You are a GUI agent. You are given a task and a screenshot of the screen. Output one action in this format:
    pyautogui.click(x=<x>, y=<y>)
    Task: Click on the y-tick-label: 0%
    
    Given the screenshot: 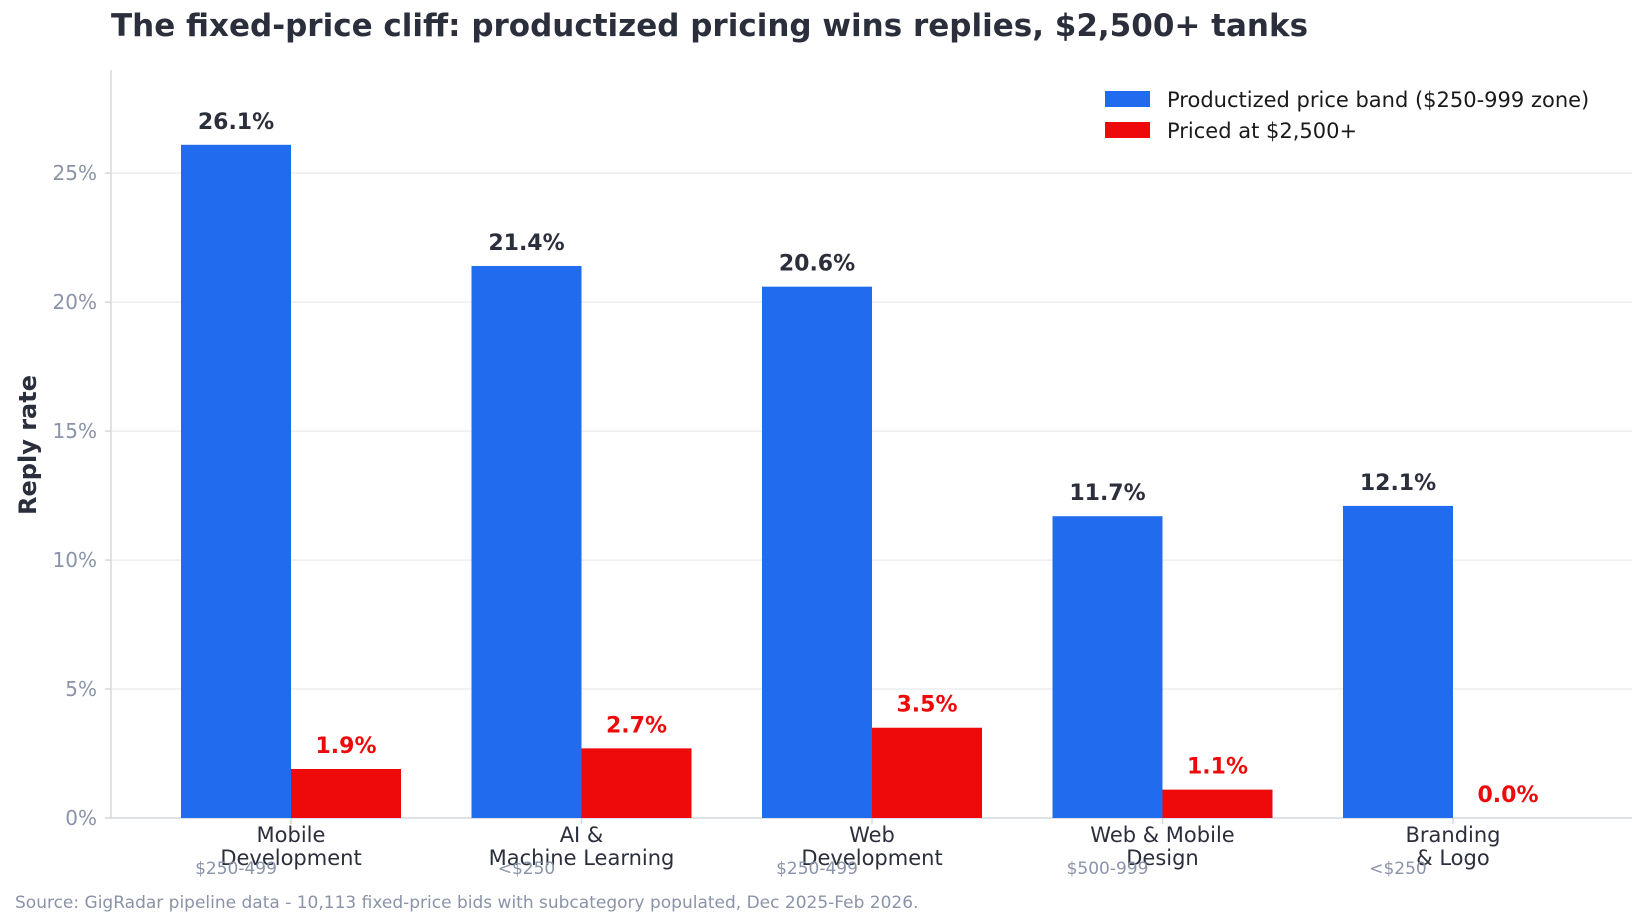 What is the action you would take?
    pyautogui.click(x=81, y=818)
    